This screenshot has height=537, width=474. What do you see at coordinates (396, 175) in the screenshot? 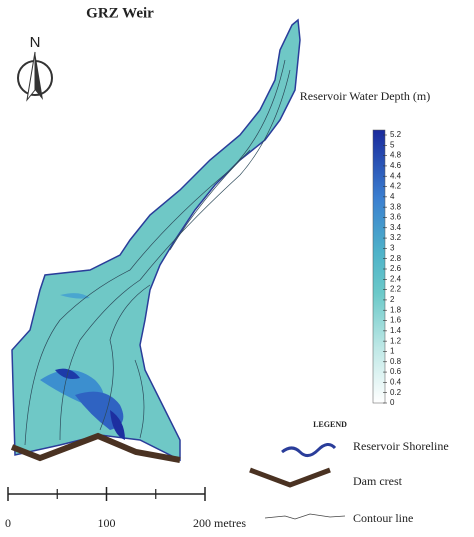
I see `colorbar-tick-label: 4.4` at bounding box center [396, 175].